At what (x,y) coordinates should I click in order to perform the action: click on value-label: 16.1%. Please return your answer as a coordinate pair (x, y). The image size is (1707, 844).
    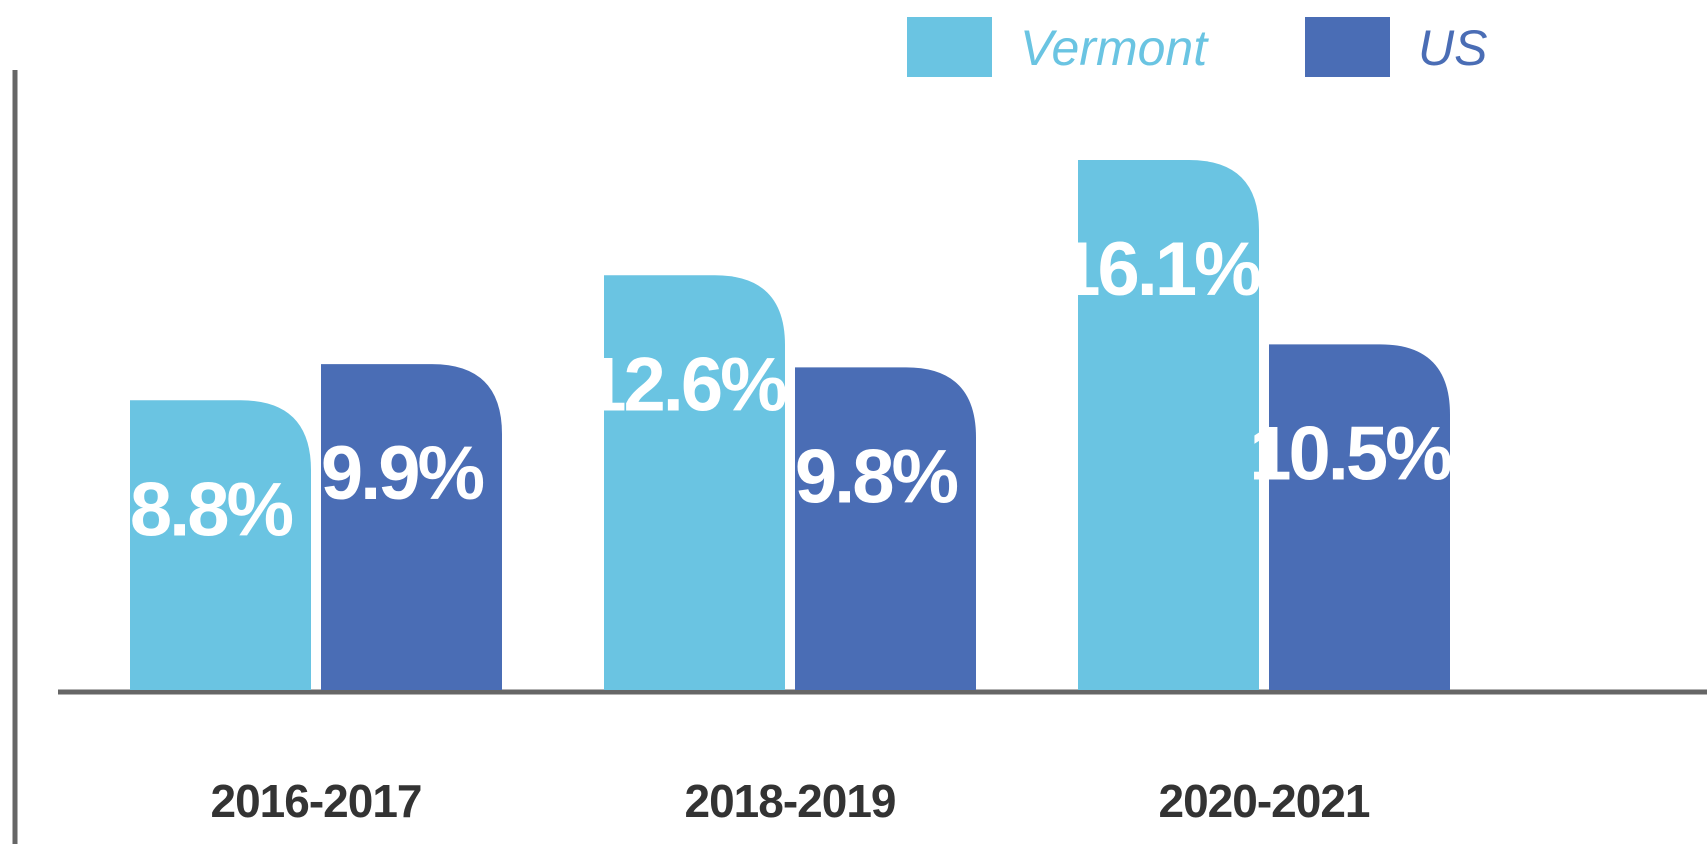
    Looking at the image, I should click on (1159, 269).